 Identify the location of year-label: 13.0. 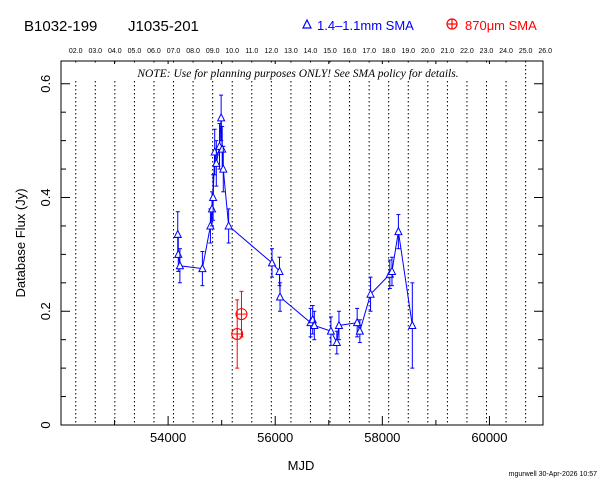
(291, 51).